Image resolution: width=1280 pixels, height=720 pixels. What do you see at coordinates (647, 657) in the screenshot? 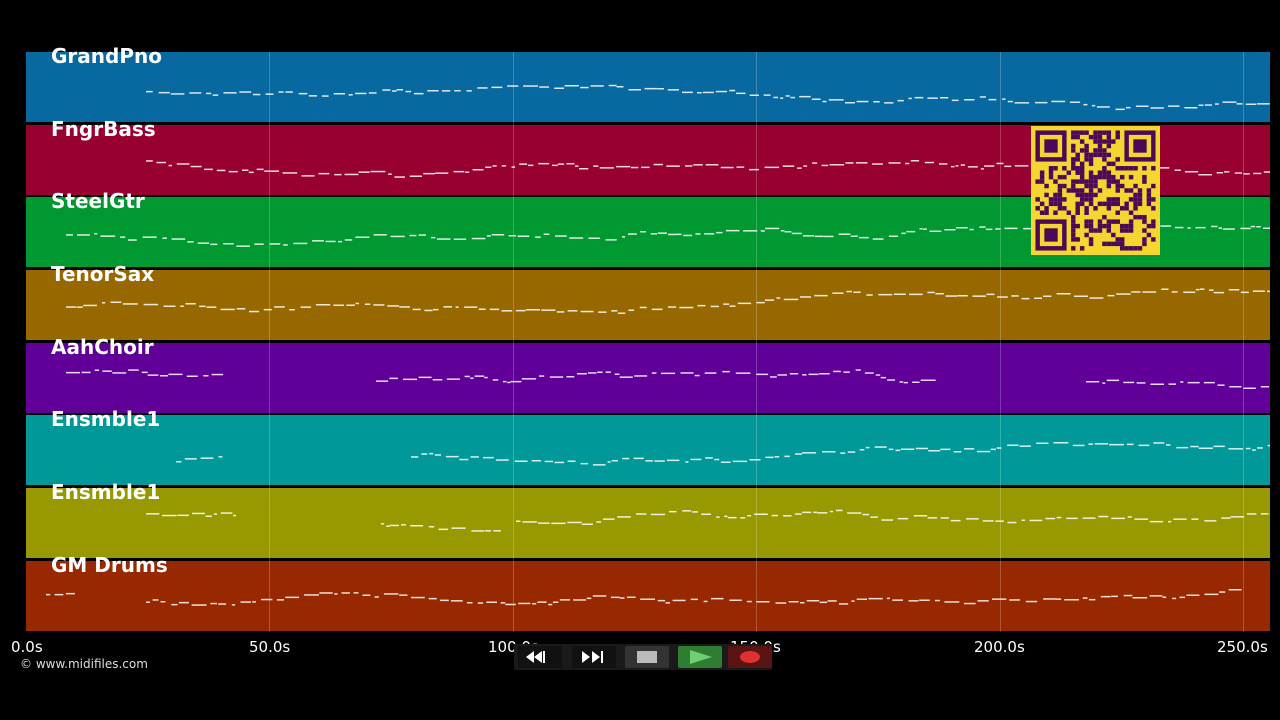
I see `stop-button` at bounding box center [647, 657].